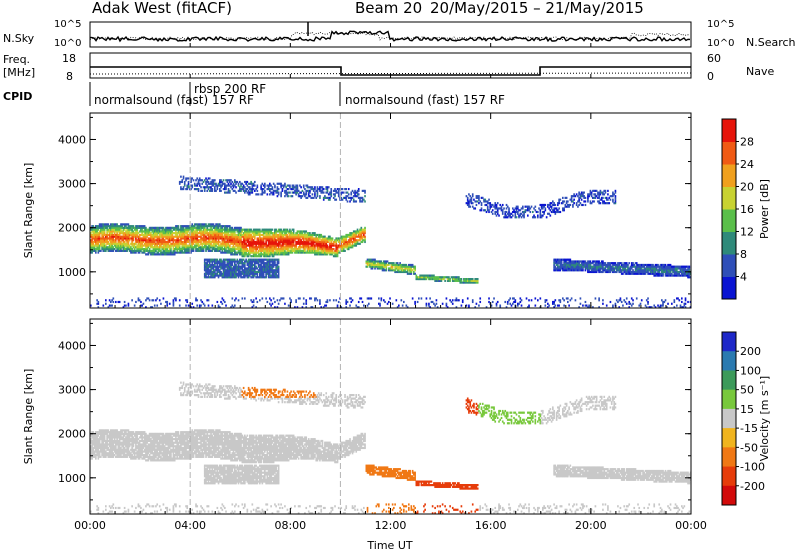 The image size is (800, 554). Describe the element at coordinates (721, 24) in the screenshot. I see `nsearch-top-tick: 10^5` at that location.